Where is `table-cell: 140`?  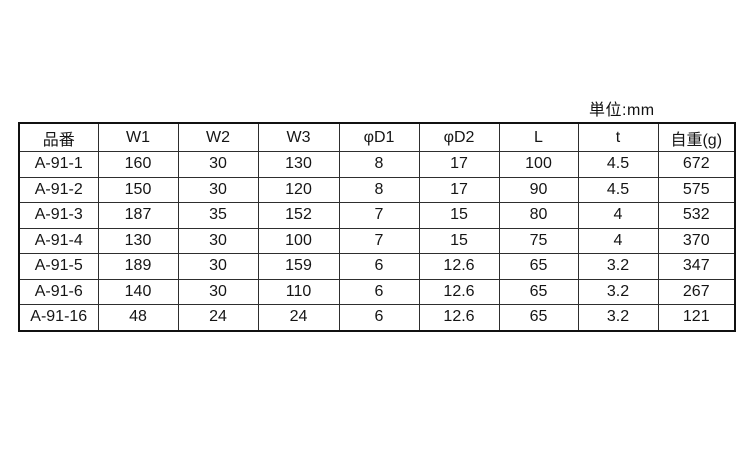 table-cell: 140 is located at coordinates (138, 291).